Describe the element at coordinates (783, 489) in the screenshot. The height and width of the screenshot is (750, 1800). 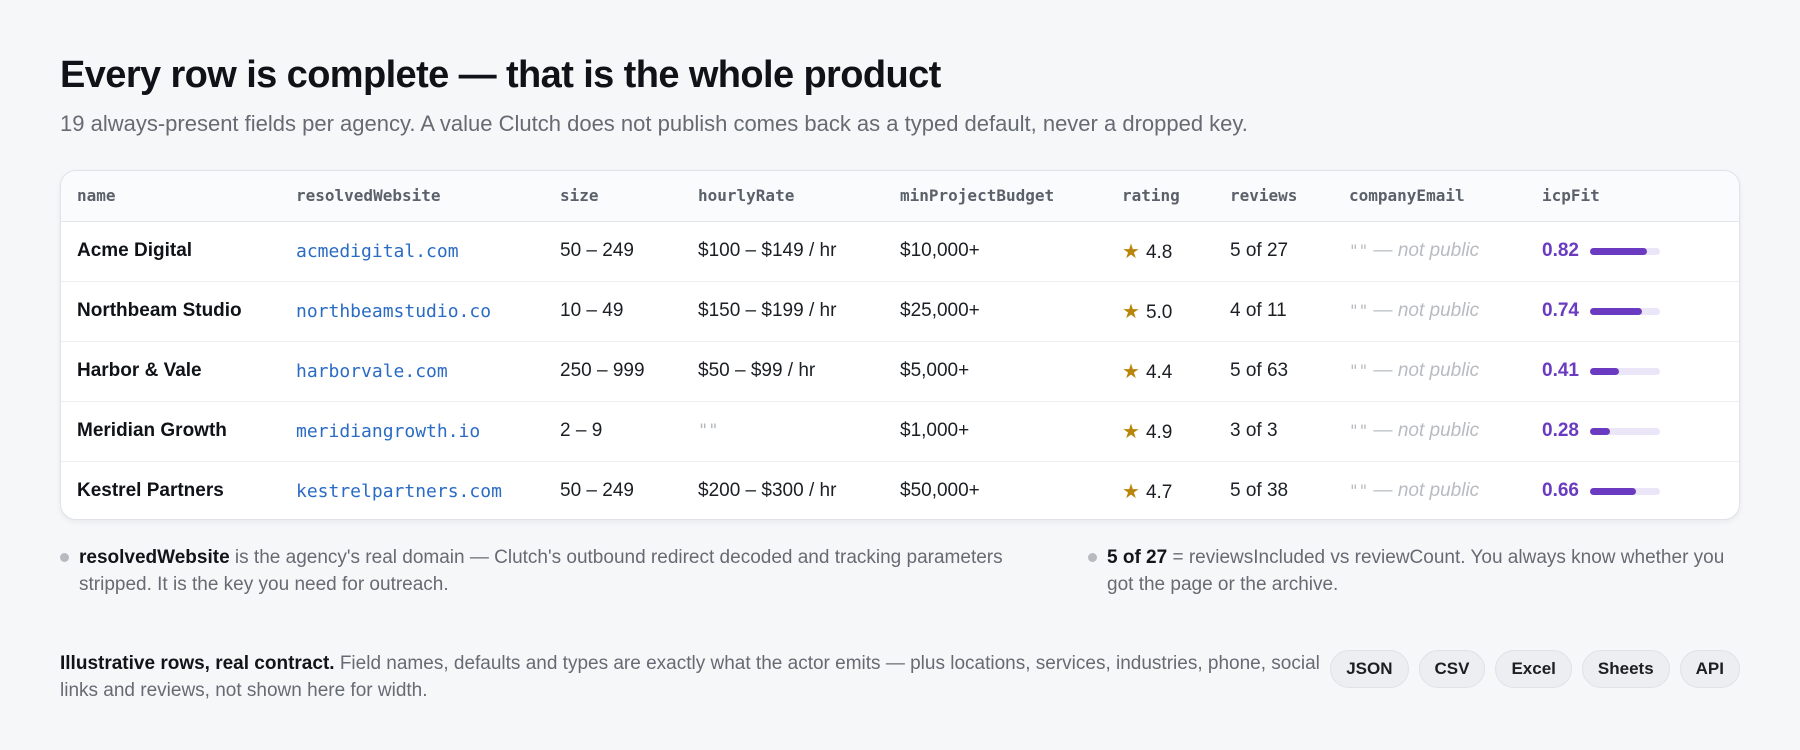
I see `hourly-rate-cell: $200 – $300 / hr` at that location.